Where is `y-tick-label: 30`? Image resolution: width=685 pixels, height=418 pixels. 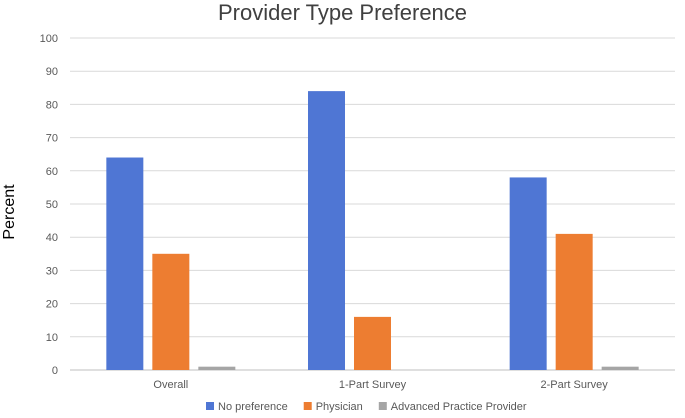 y-tick-label: 30 is located at coordinates (52, 271).